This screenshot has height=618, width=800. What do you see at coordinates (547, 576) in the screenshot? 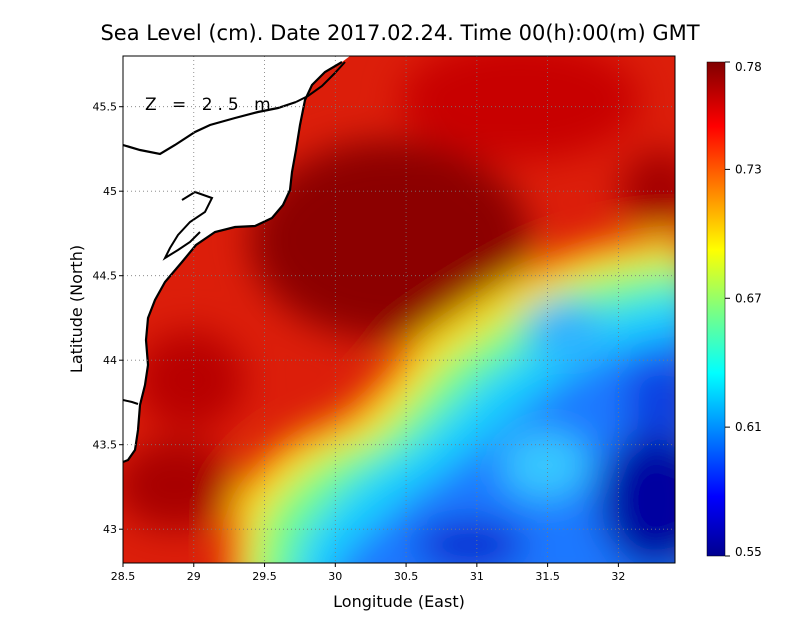
I see `x-tick-label: 31.5` at bounding box center [547, 576].